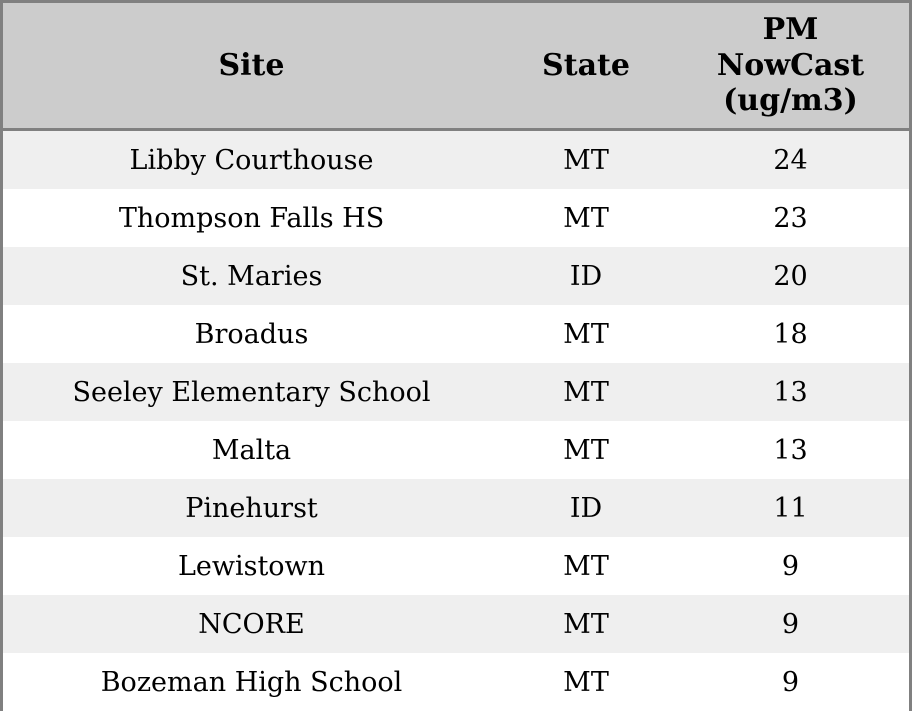 This screenshot has width=912, height=711. I want to click on table-row: Broadus MT 18, so click(456, 334).